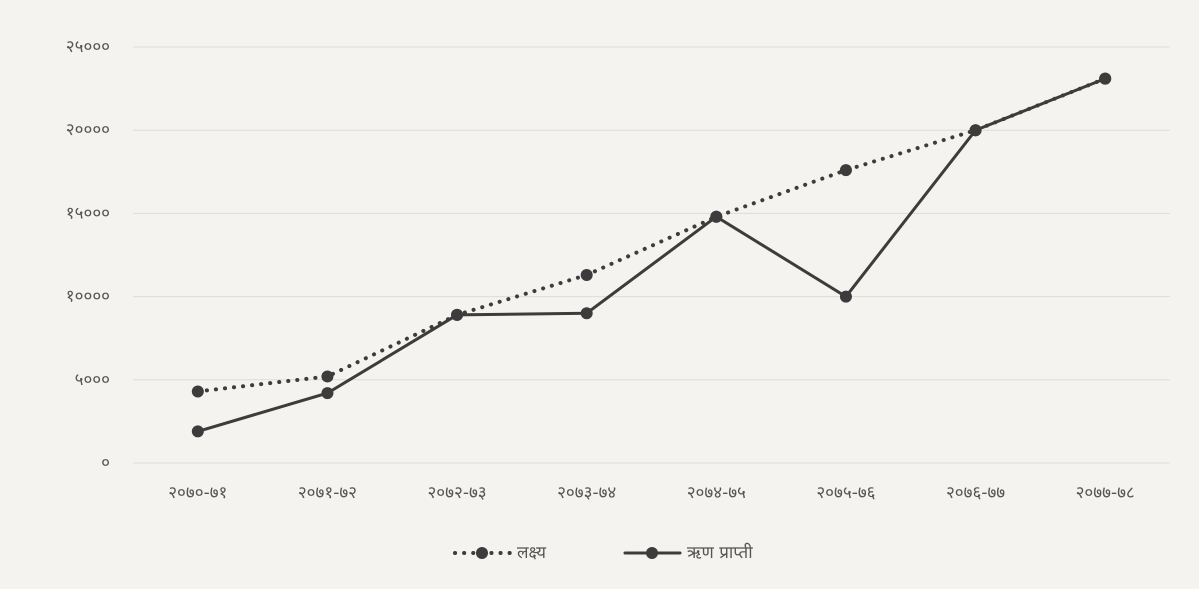 The width and height of the screenshot is (1199, 589). What do you see at coordinates (327, 493) in the screenshot?
I see `x-tick-label: २०७१-७२` at bounding box center [327, 493].